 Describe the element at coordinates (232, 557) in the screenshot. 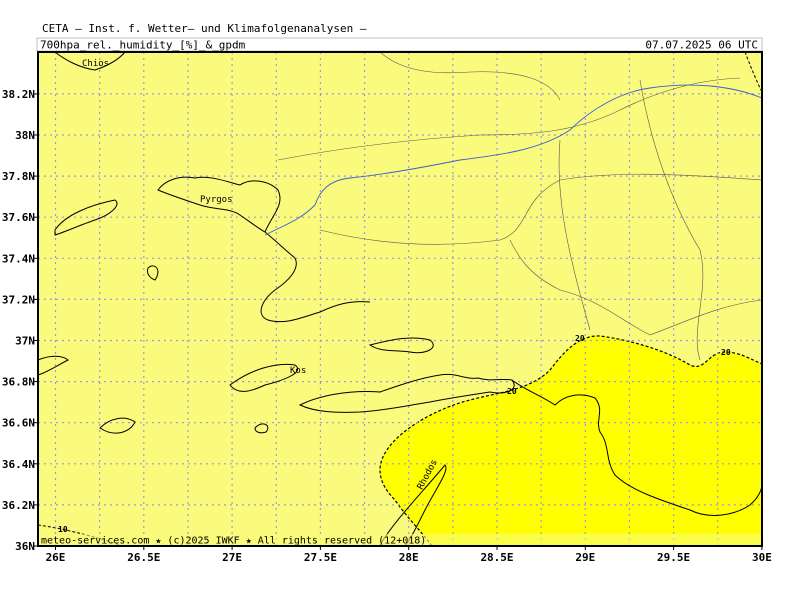

I see `lon-tick-label: 27E` at that location.